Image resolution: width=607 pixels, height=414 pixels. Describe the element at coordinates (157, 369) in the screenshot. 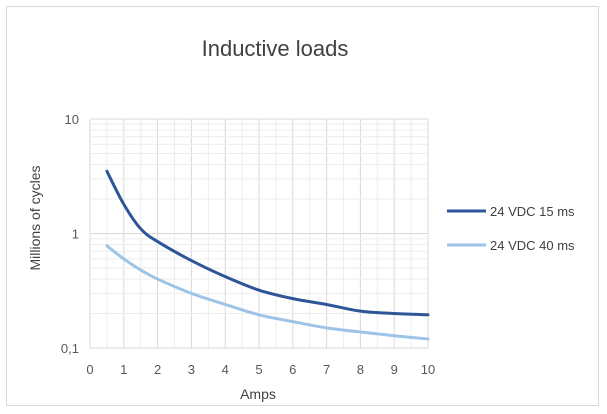

I see `x-tick-label: 2` at that location.